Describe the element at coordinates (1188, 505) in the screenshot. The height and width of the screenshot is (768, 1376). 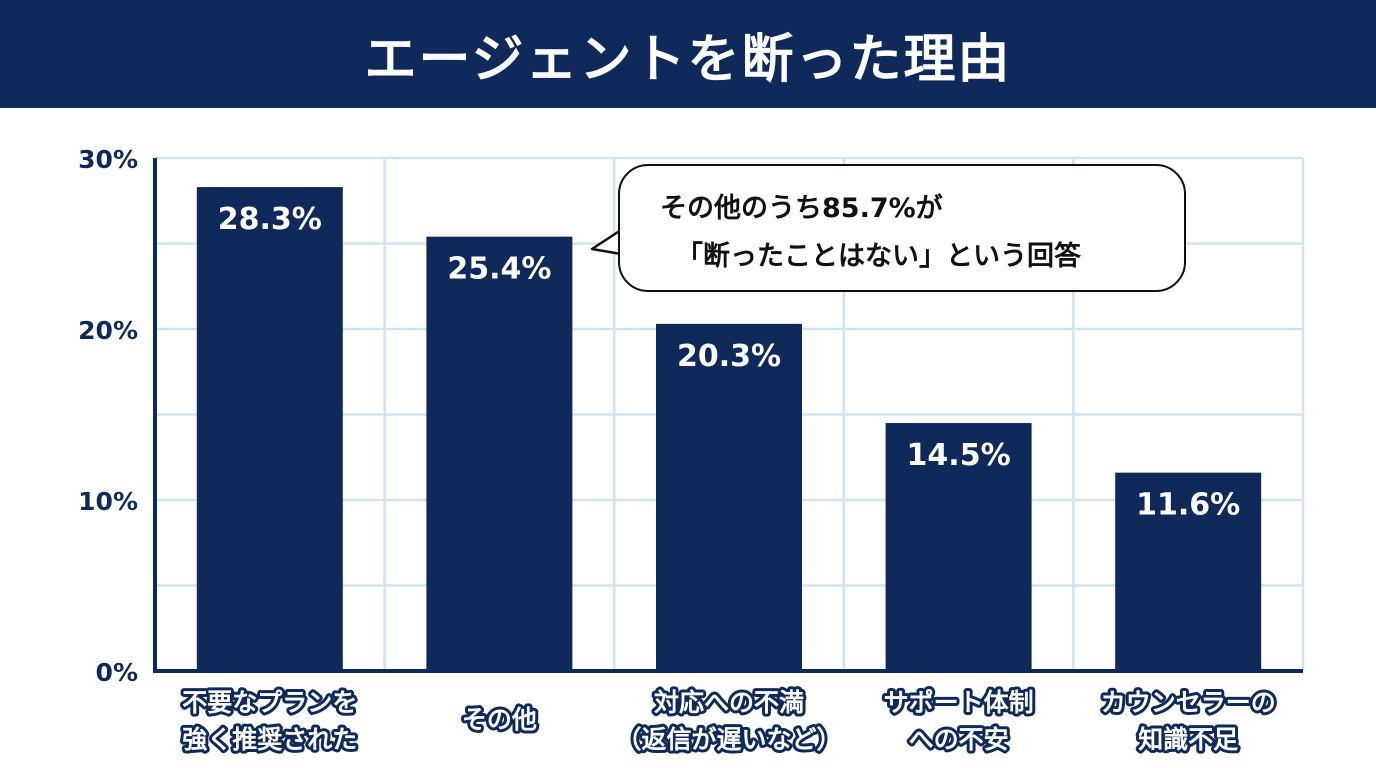
I see `bar-value-label: 11.6%` at that location.